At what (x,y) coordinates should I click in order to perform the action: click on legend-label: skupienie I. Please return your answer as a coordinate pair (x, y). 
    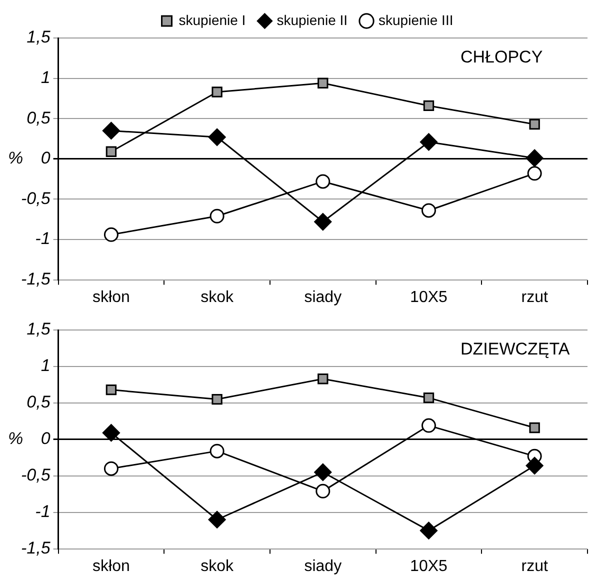
    Looking at the image, I should click on (212, 20).